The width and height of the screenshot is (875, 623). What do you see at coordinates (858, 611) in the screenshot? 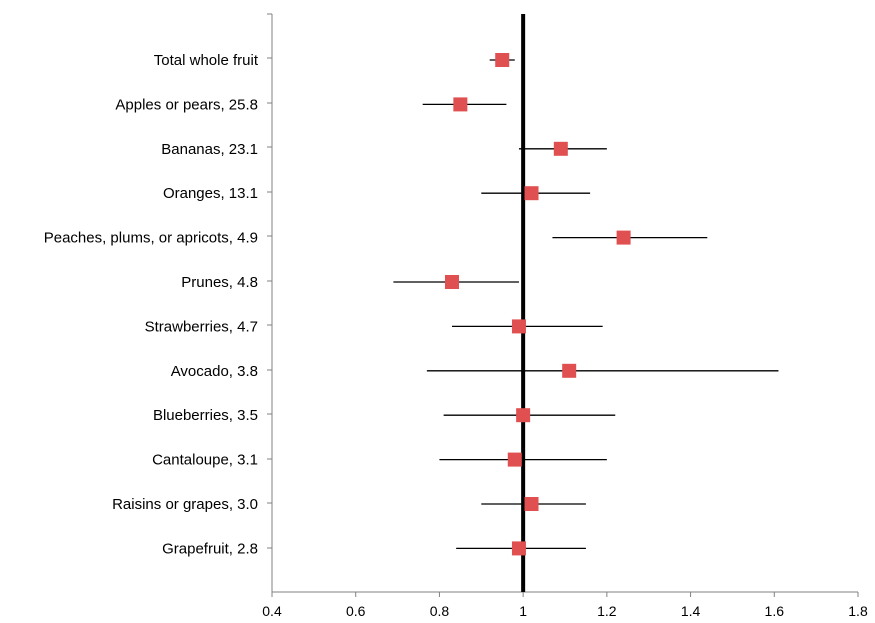
I see `x-tick-label: 1.8` at bounding box center [858, 611].